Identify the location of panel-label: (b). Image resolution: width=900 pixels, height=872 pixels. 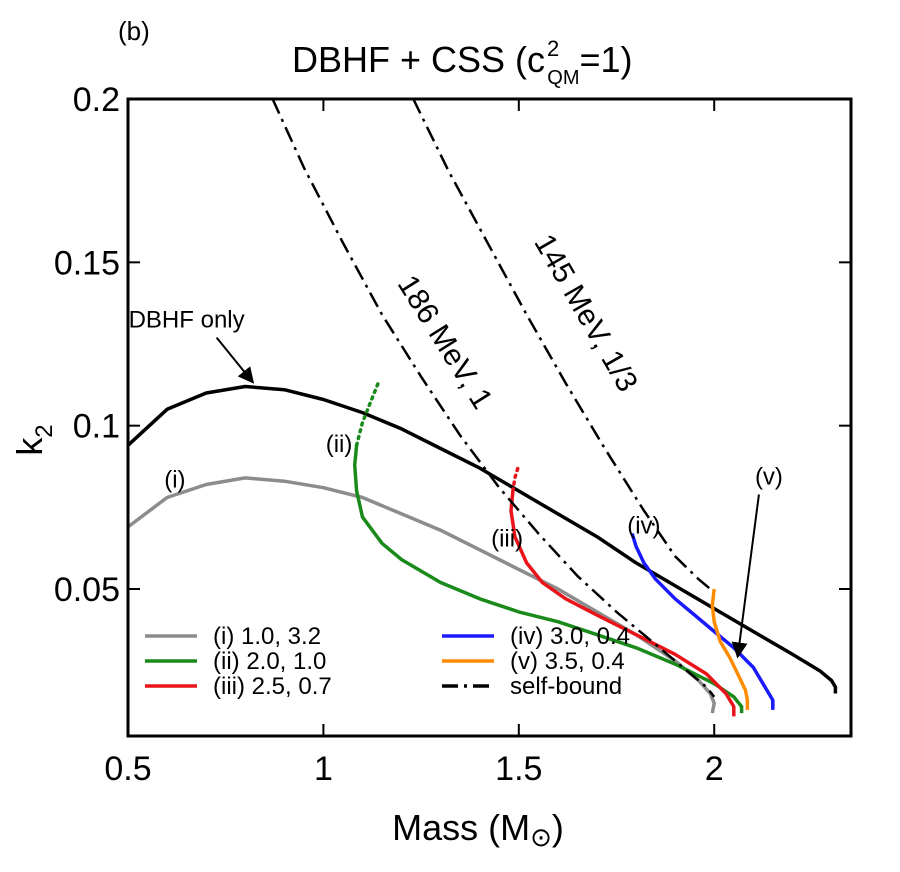
(134, 31).